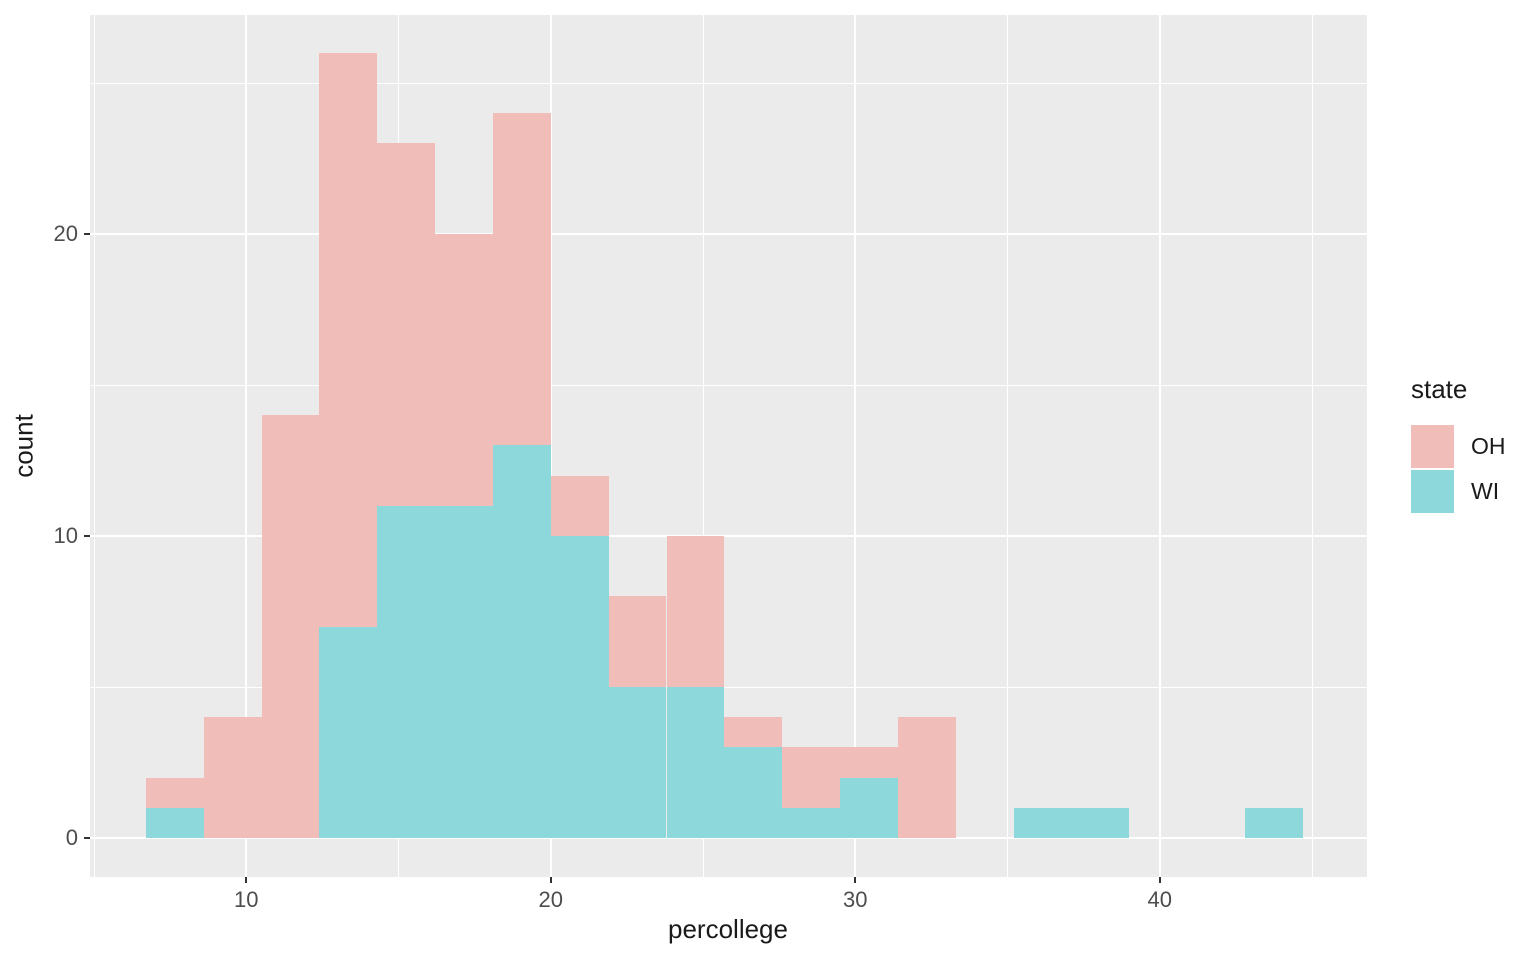  What do you see at coordinates (65, 233) in the screenshot?
I see `y-tick-label: 20` at bounding box center [65, 233].